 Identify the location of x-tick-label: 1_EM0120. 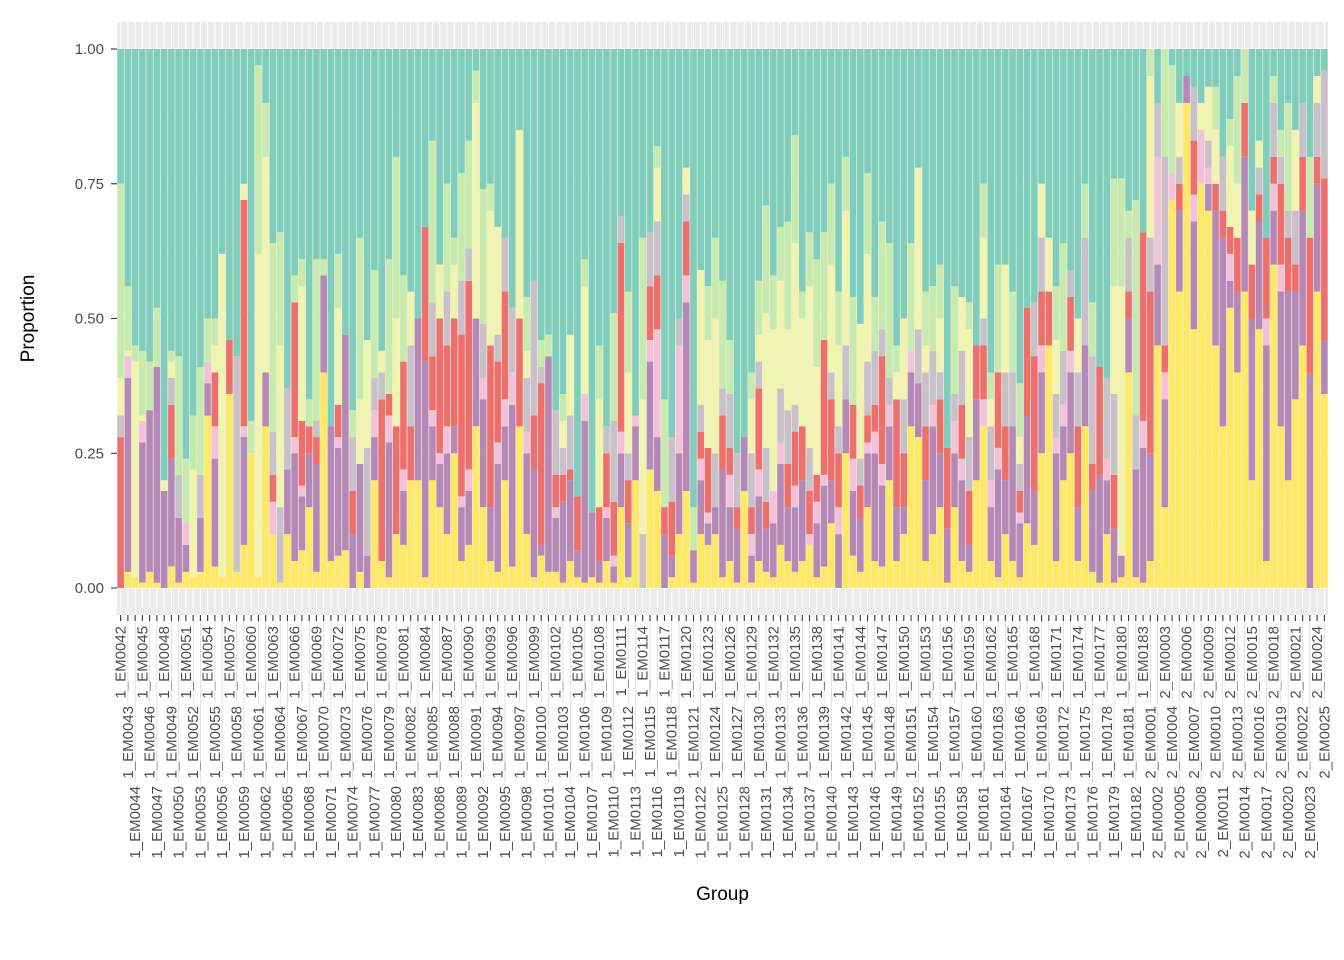
(686, 662).